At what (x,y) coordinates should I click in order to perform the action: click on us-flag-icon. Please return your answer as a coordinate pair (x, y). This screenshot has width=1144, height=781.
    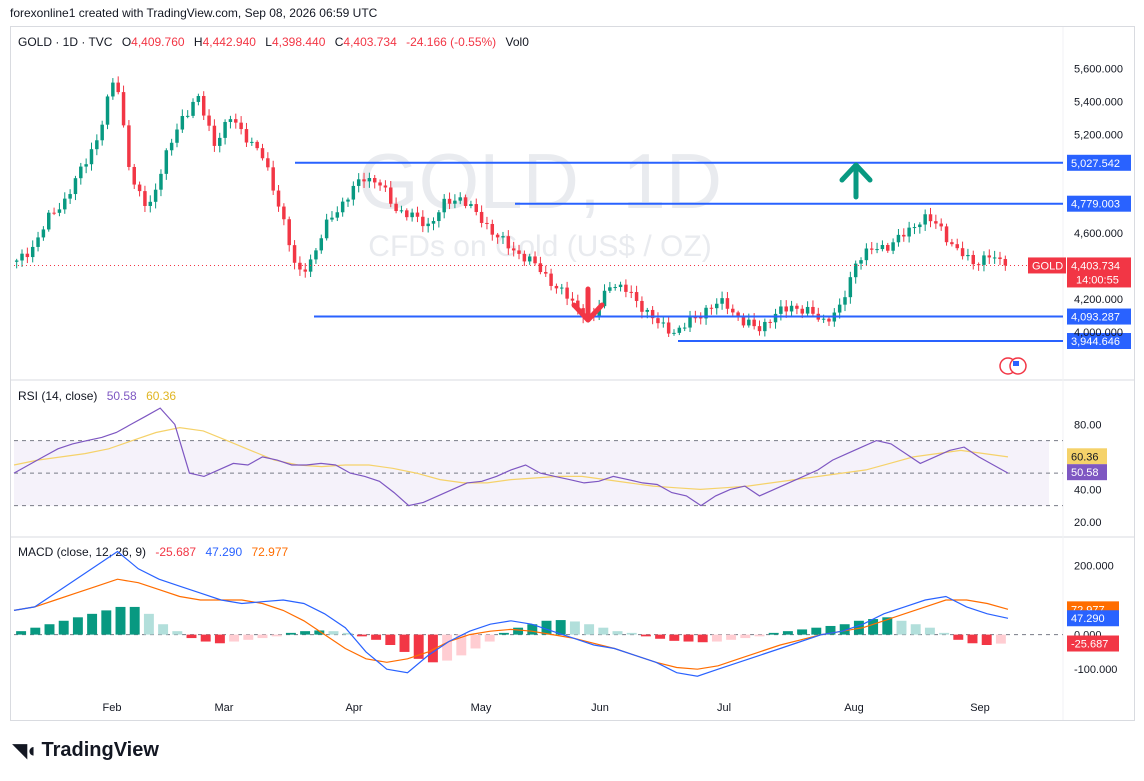
    Looking at the image, I should click on (1013, 366).